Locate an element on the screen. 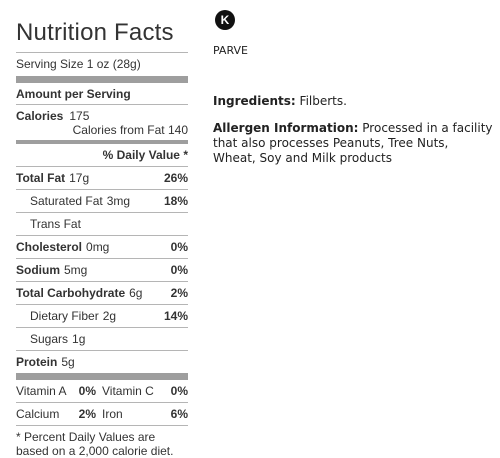 The width and height of the screenshot is (500, 458). nutrient-amount: 2g is located at coordinates (109, 316).